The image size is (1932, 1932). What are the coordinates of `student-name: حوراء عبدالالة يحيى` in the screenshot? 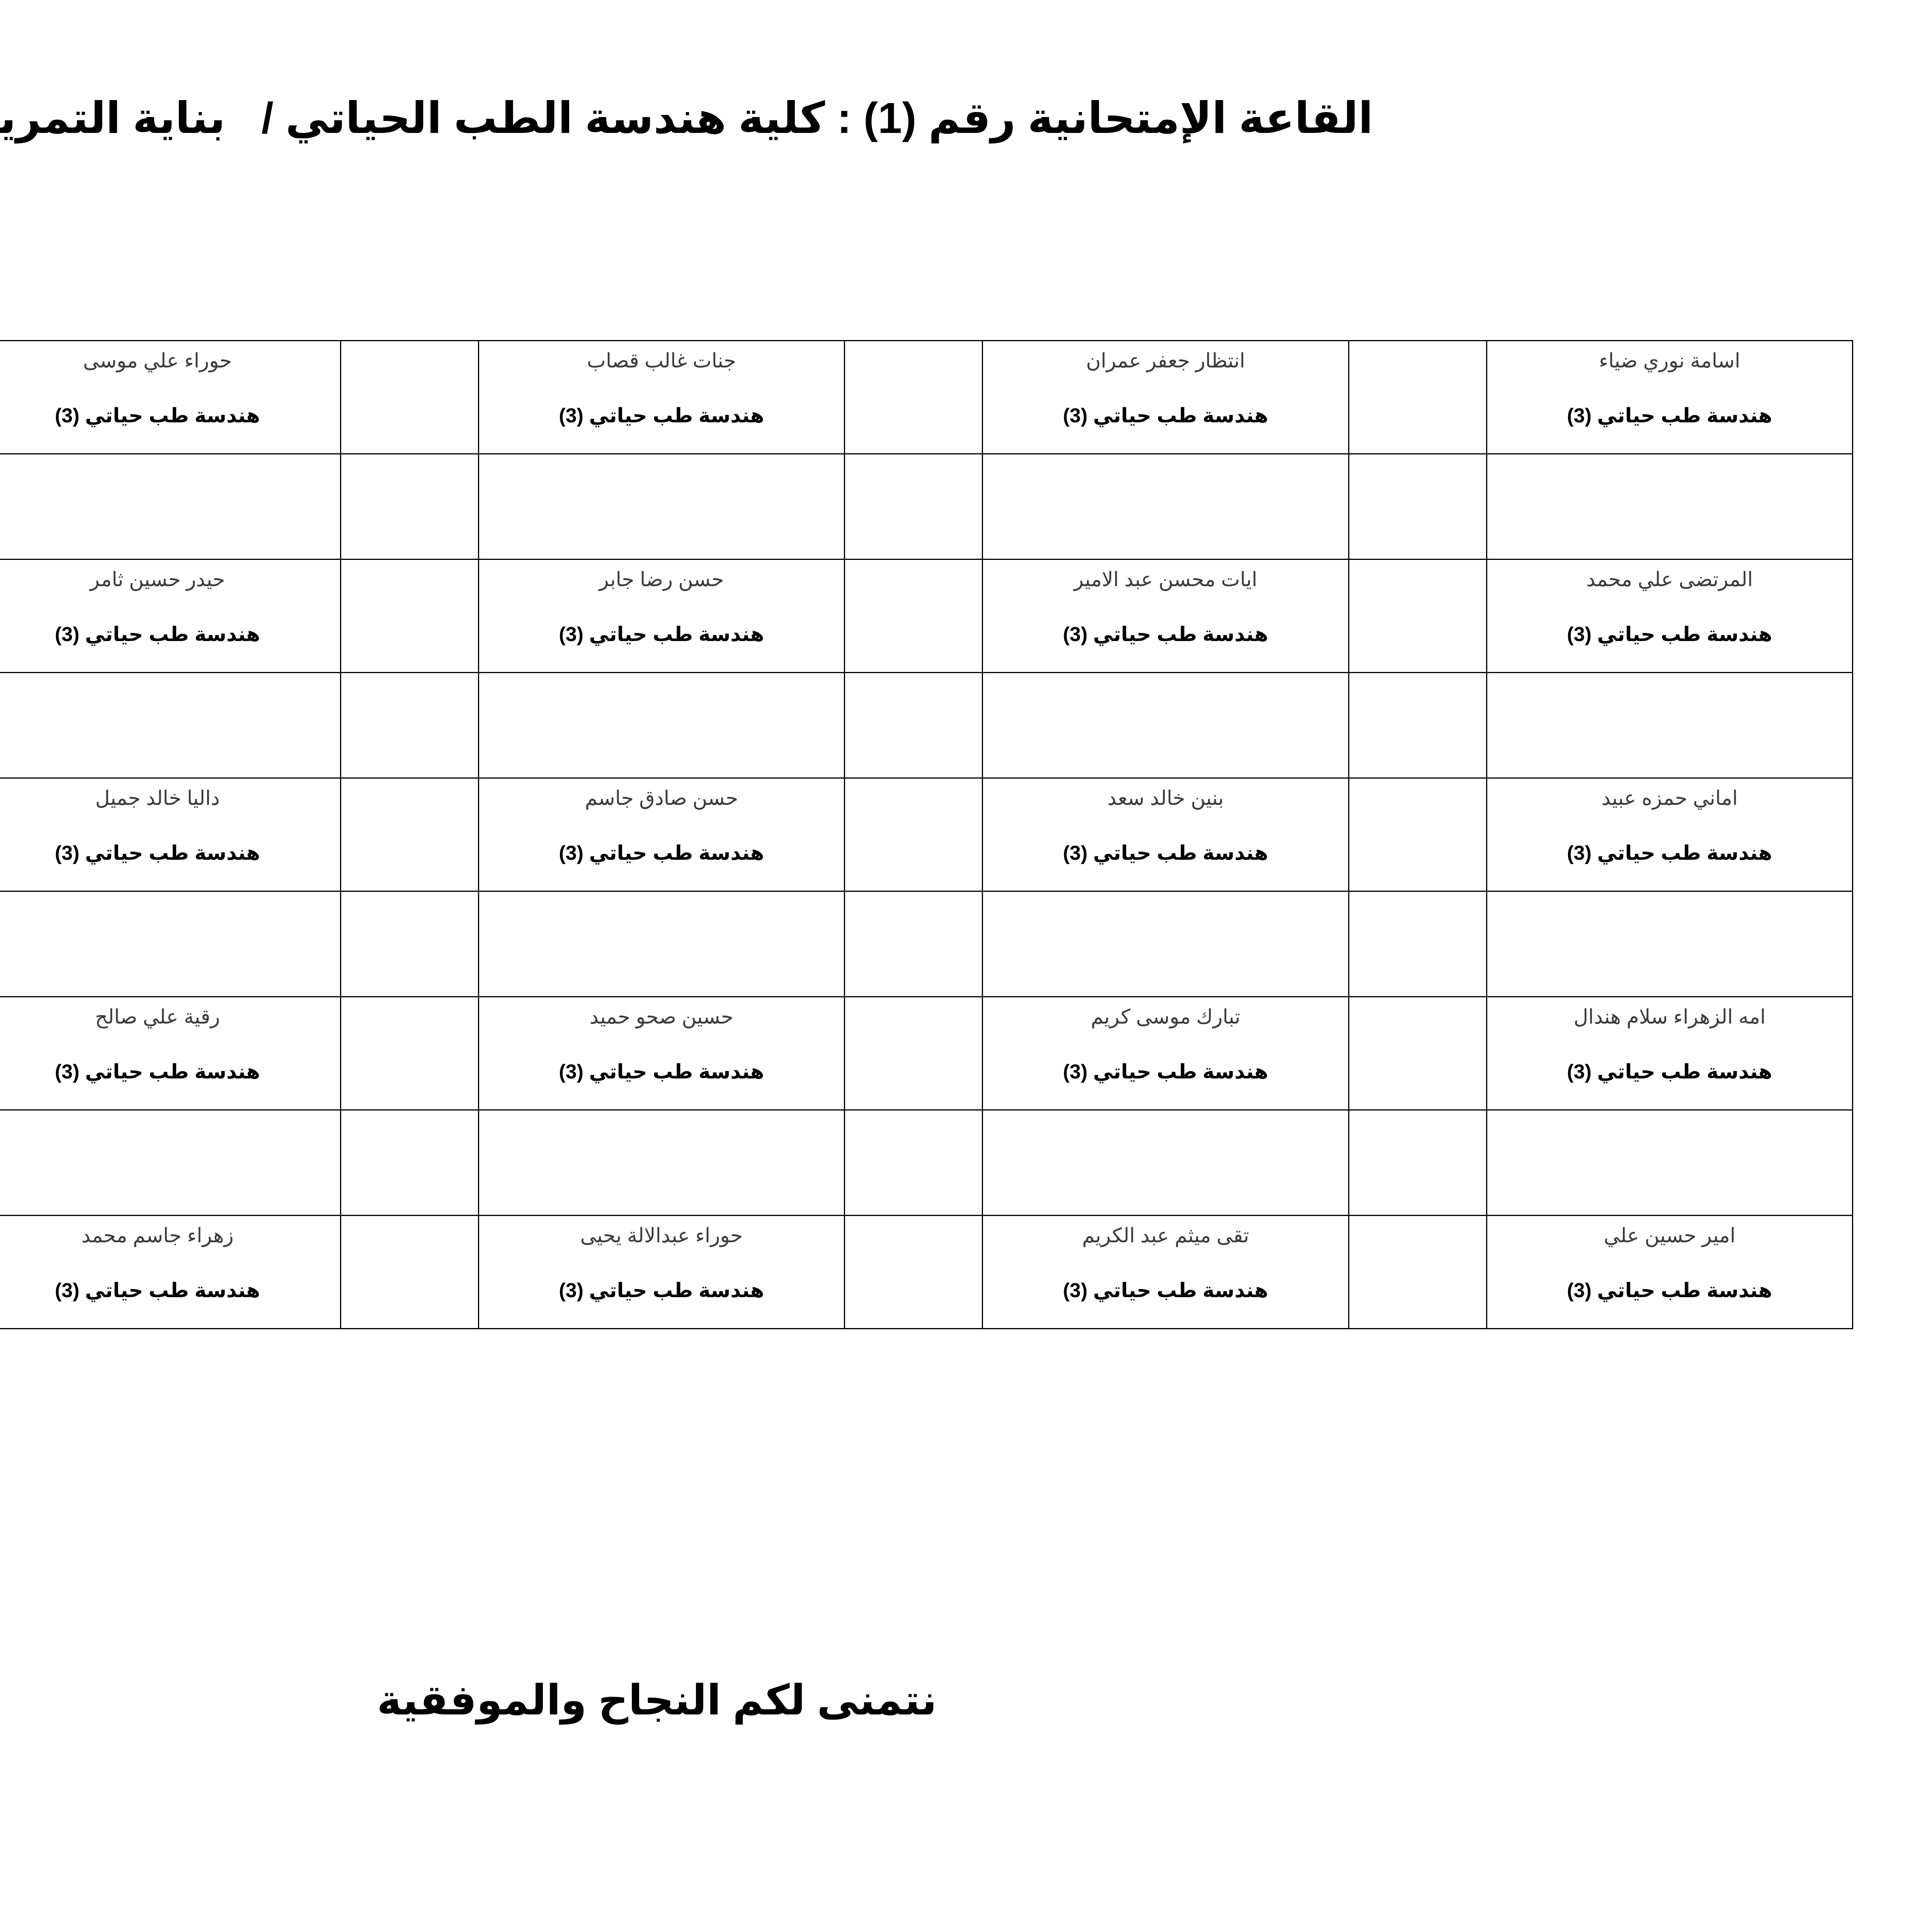 It's located at (662, 1236).